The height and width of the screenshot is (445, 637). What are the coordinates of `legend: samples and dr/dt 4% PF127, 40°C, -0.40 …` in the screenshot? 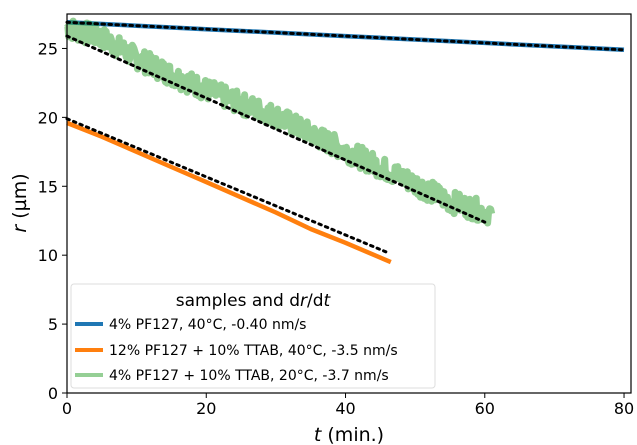 It's located at (253, 336).